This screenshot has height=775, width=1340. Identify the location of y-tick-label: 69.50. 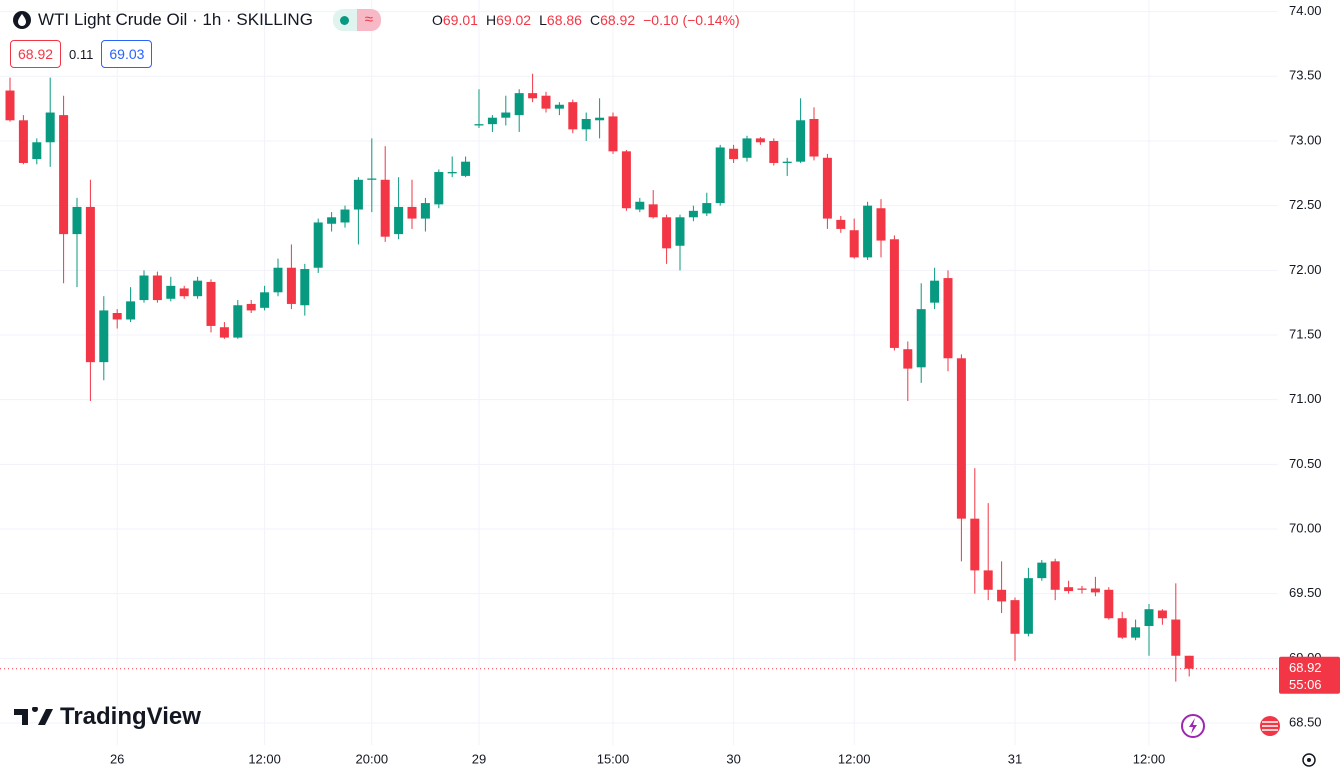
(1305, 592).